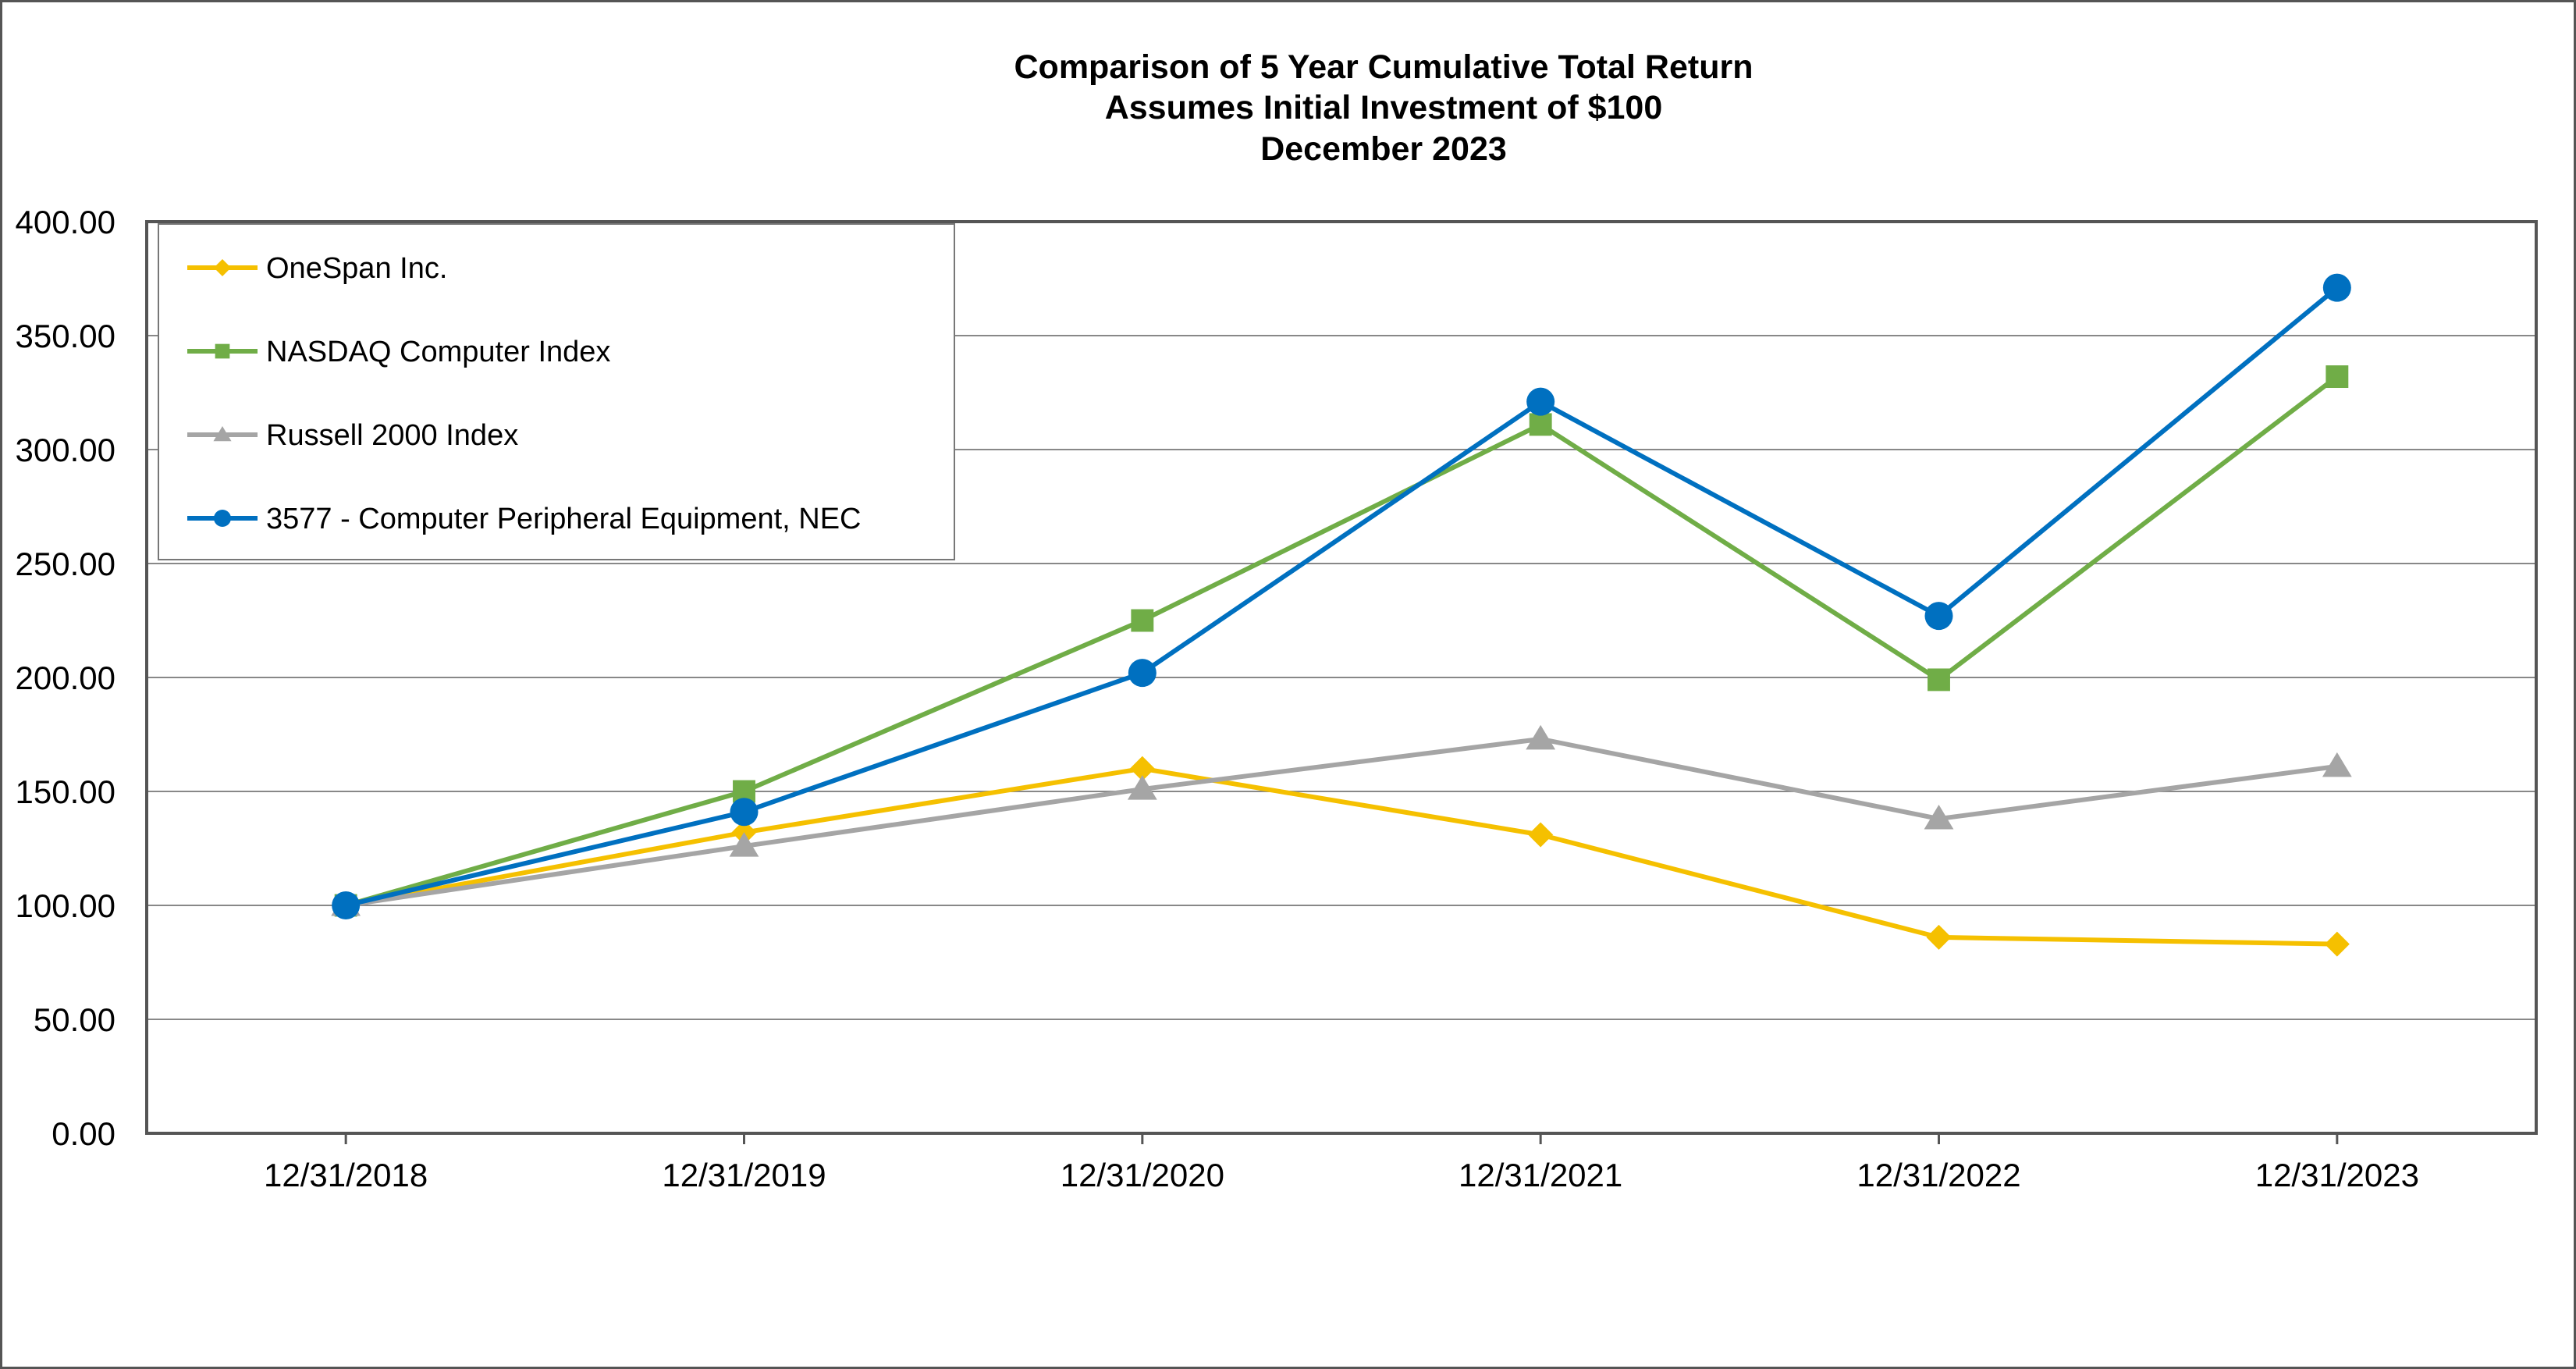  I want to click on y-tick-label: 50.00, so click(75, 1019).